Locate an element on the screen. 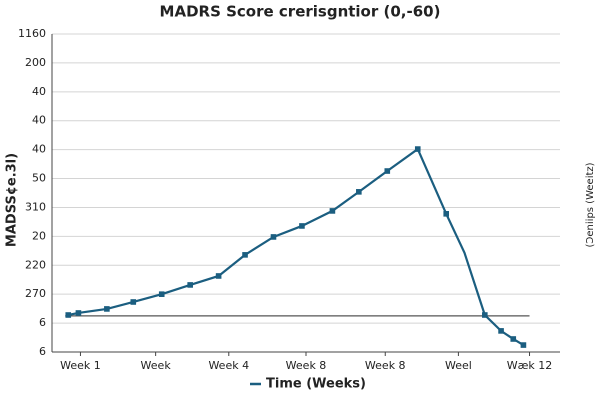 This screenshot has width=600, height=420. x-tick-label: Wæk 12 is located at coordinates (530, 365).